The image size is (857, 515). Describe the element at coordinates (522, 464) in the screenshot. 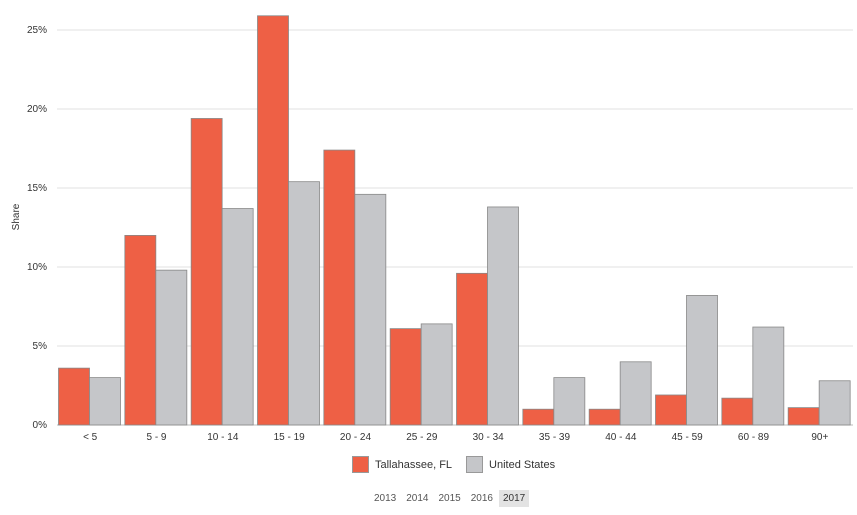

I see `legend-label-united-states: United States` at that location.